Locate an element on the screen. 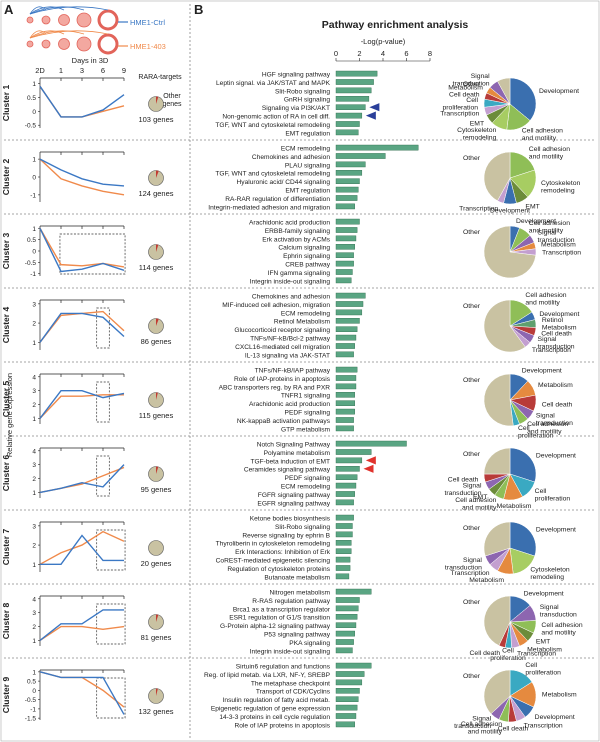 This screenshot has width=600, height=742. pathway-label: IL-13 signaling via JAK-STAT is located at coordinates (287, 355).